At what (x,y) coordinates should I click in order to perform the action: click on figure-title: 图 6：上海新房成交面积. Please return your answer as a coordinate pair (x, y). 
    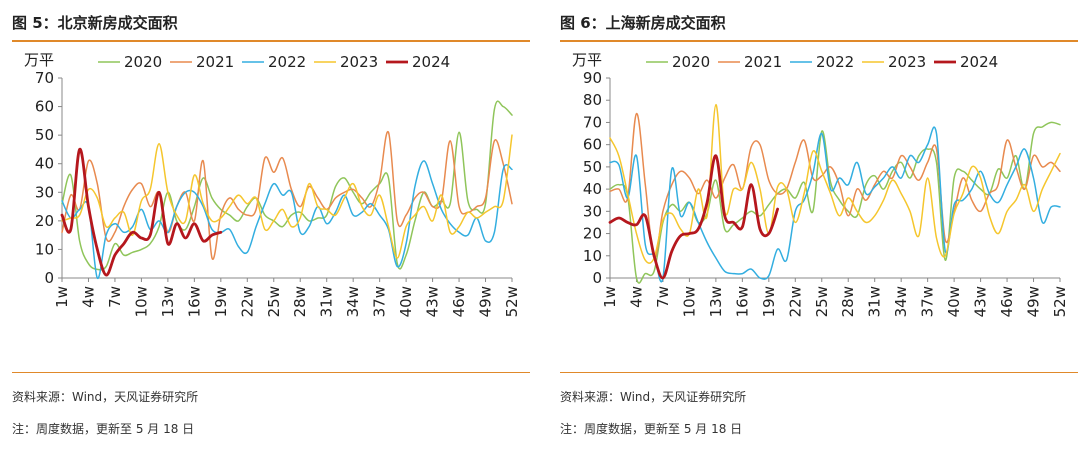
    Looking at the image, I should click on (643, 23).